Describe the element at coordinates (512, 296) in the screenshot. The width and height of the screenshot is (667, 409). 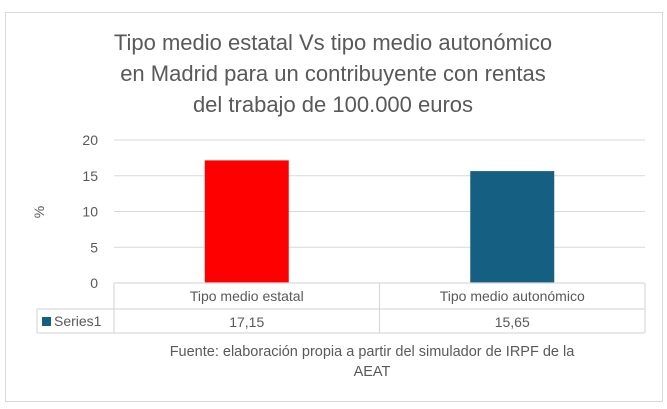
I see `category-label: Tipo medio autonómico` at that location.